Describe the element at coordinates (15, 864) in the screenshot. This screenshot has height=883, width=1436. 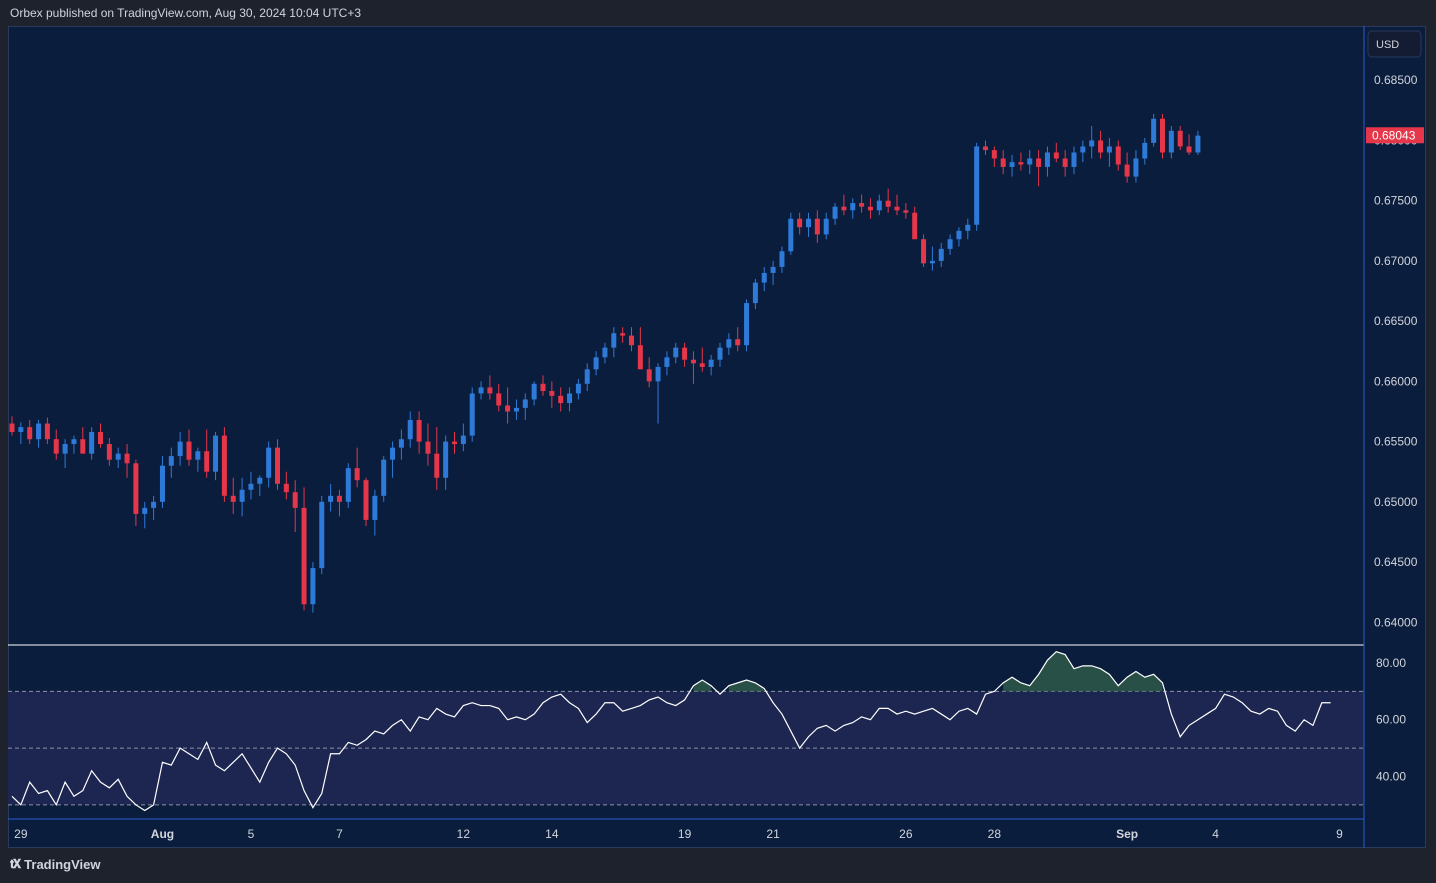
I see `tradingview-logo-icon: 𝐭𝐗` at that location.